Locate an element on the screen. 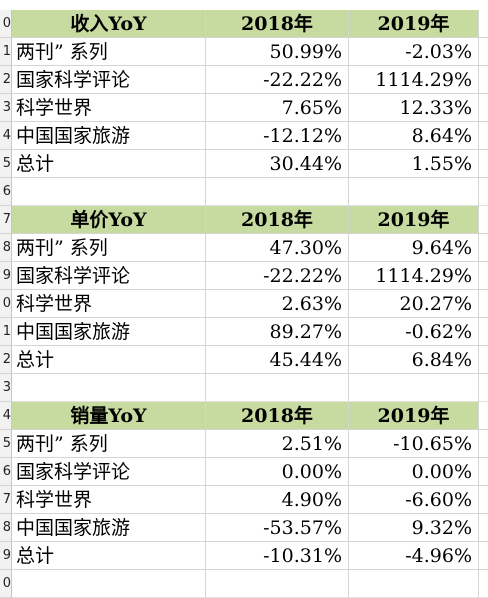 The height and width of the screenshot is (598, 488). value-cell-2019: -2.03% is located at coordinates (414, 52).